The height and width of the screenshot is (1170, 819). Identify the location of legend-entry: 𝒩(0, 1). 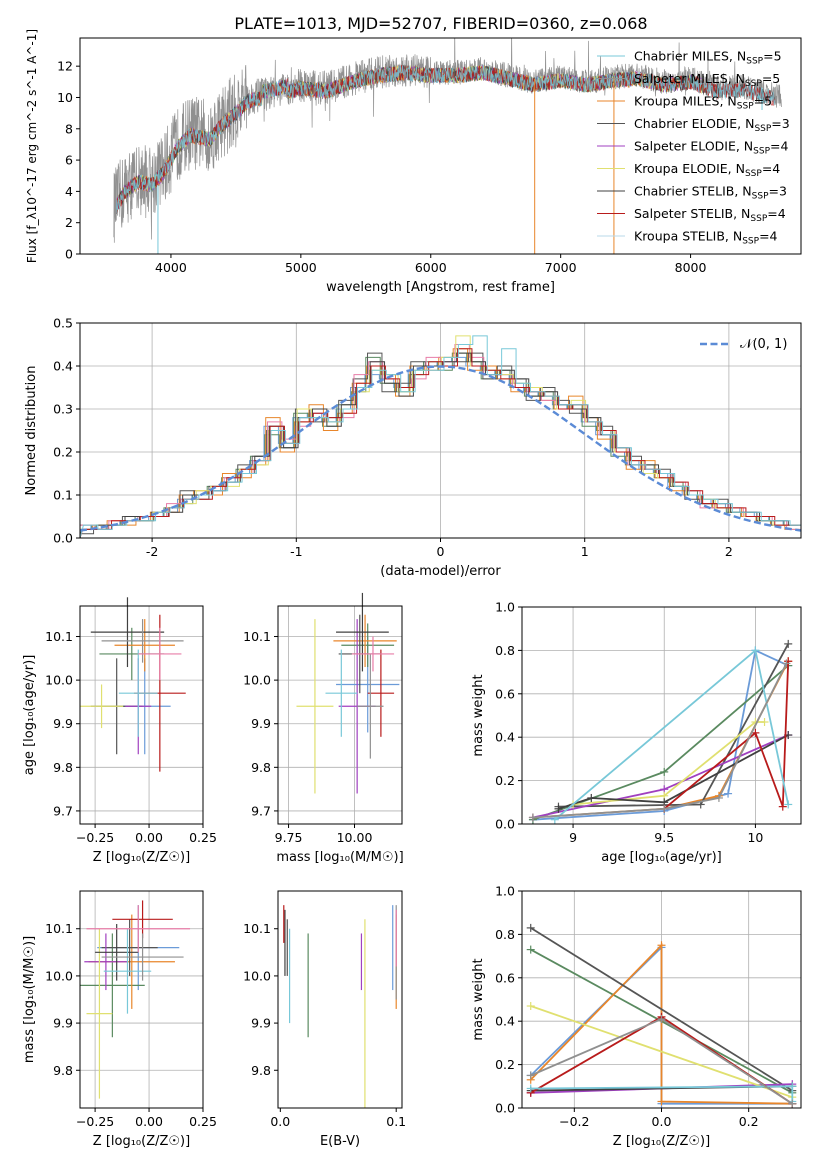
(763, 344).